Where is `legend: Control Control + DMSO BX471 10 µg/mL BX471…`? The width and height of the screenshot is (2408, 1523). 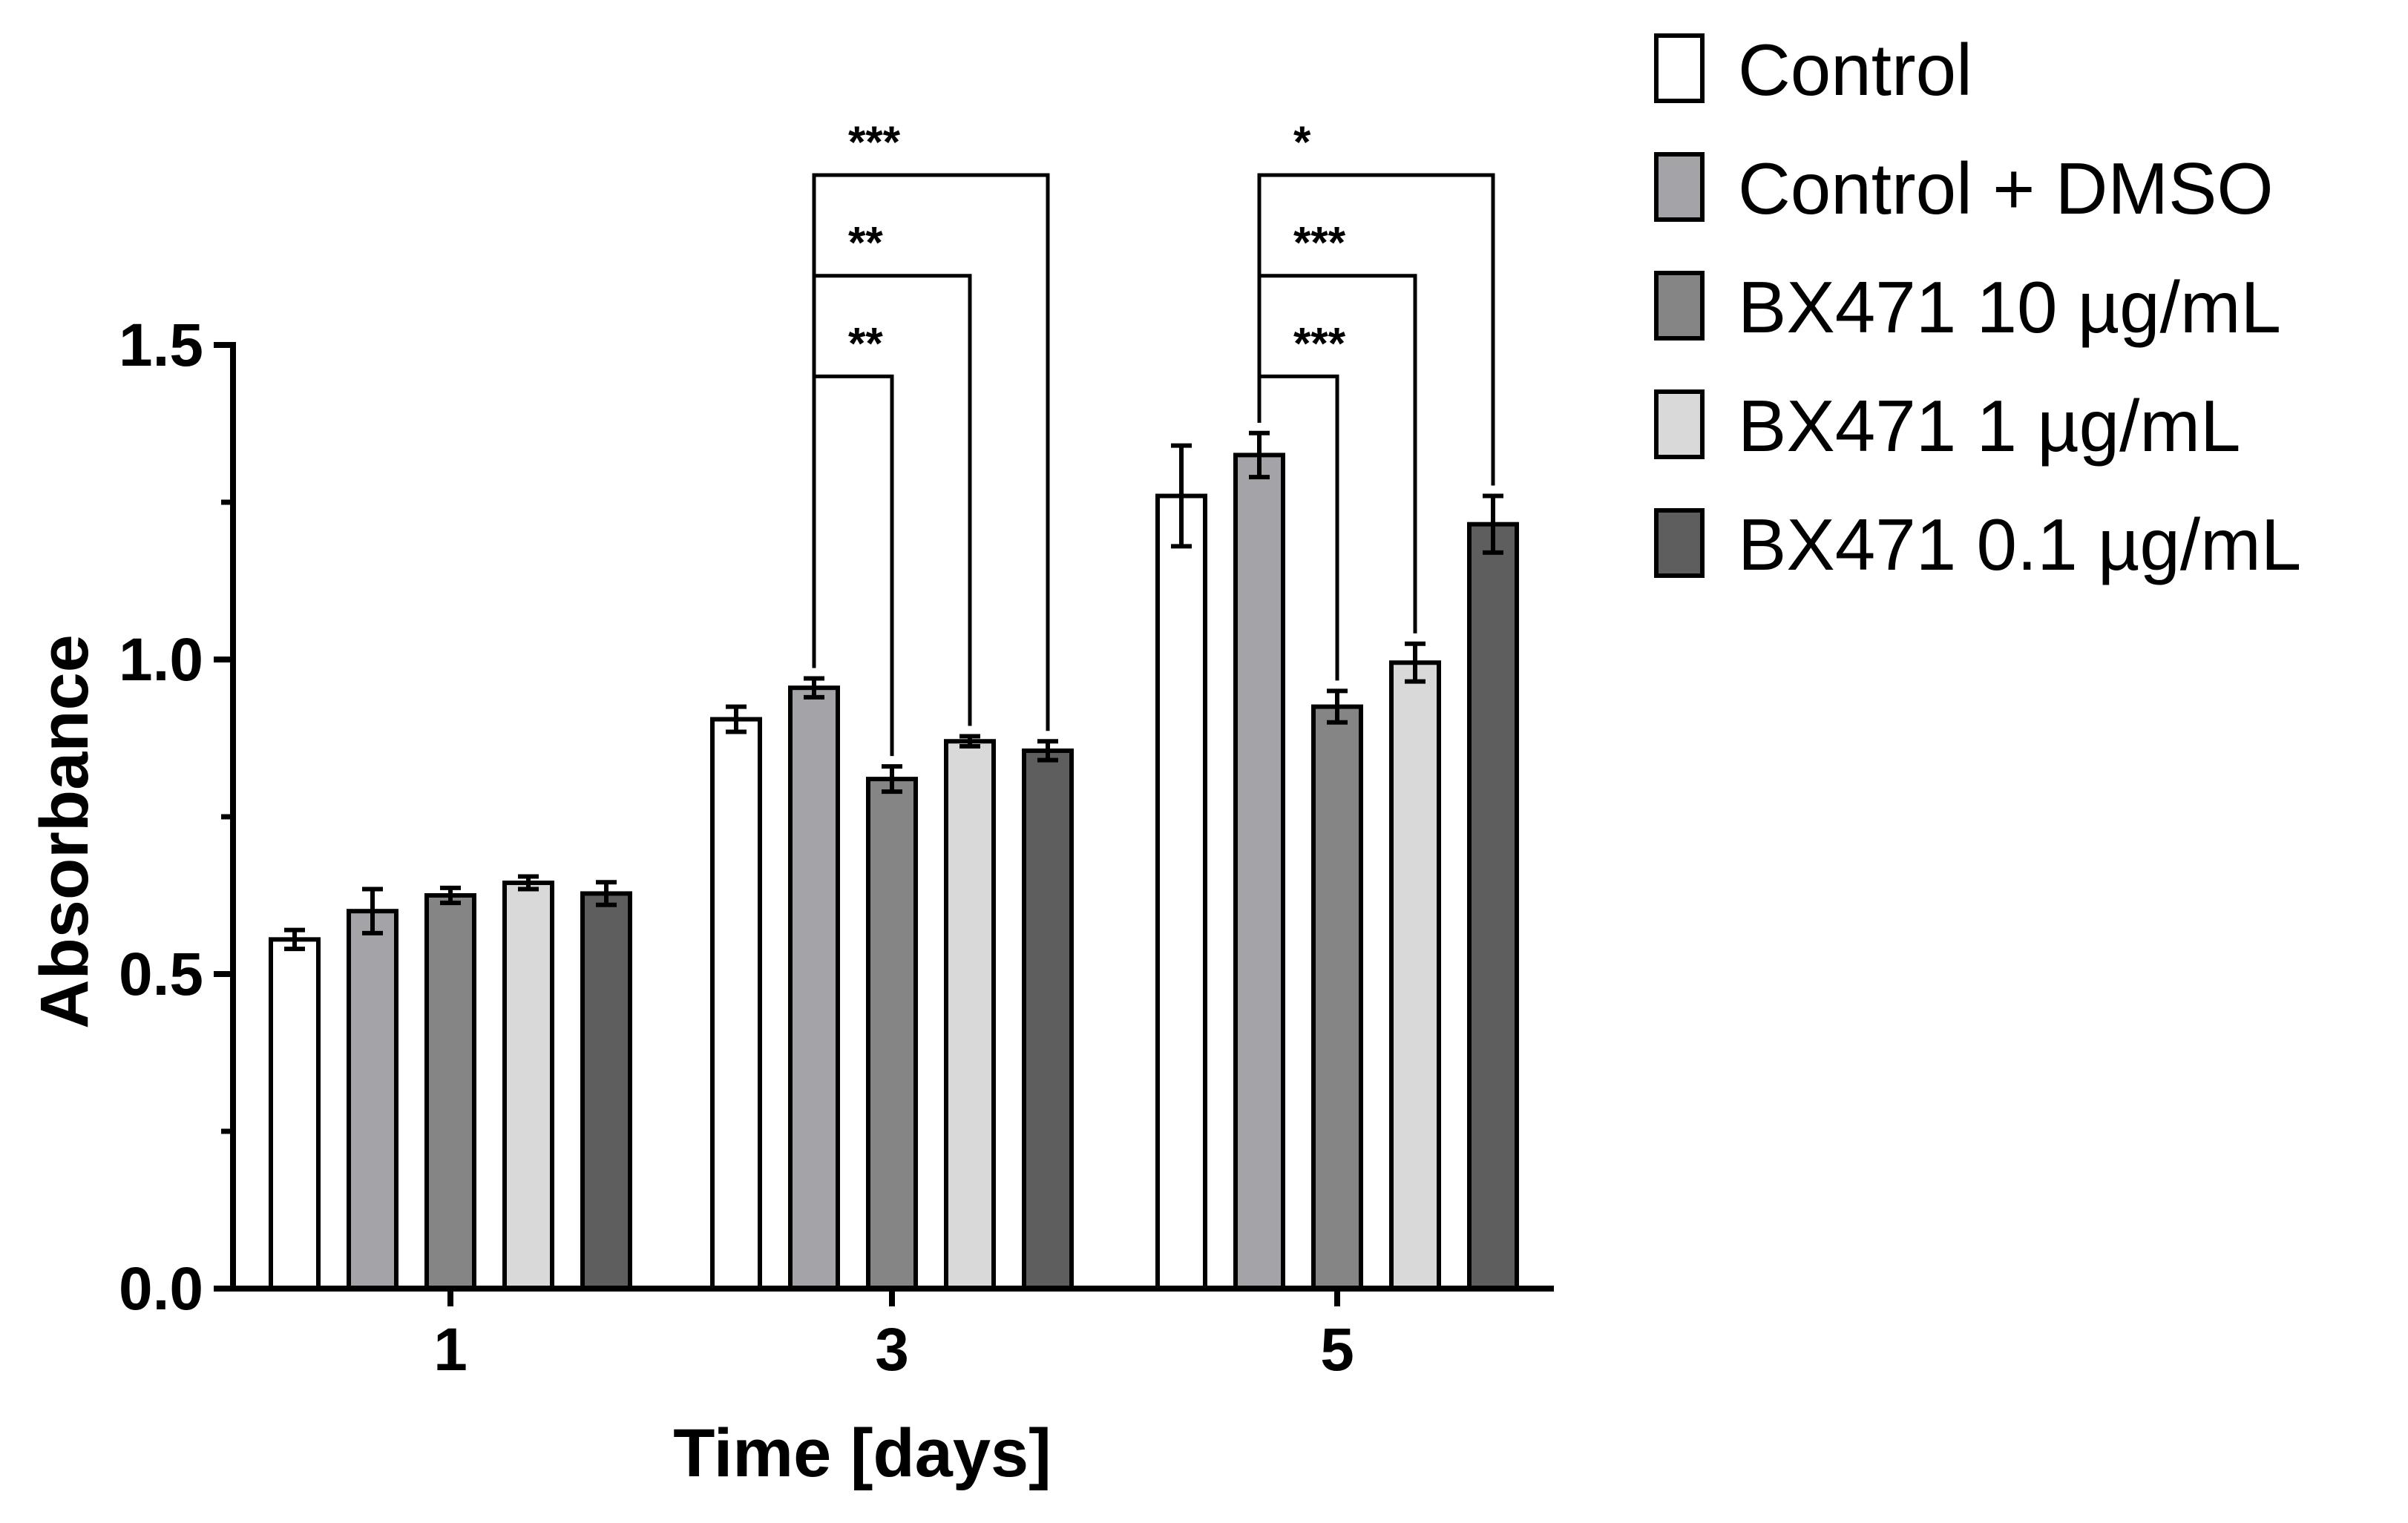 legend: Control Control + DMSO BX471 10 µg/mL BX471… is located at coordinates (1977, 307).